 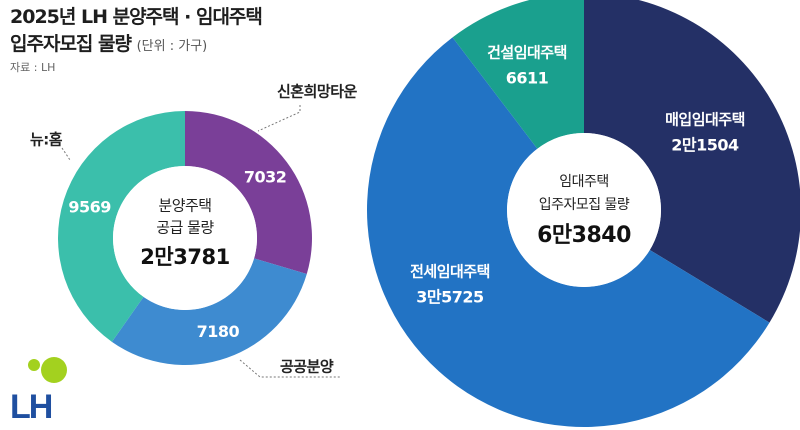 I want to click on chart2-slice-2-name: 전세임대주택, so click(x=450, y=272).